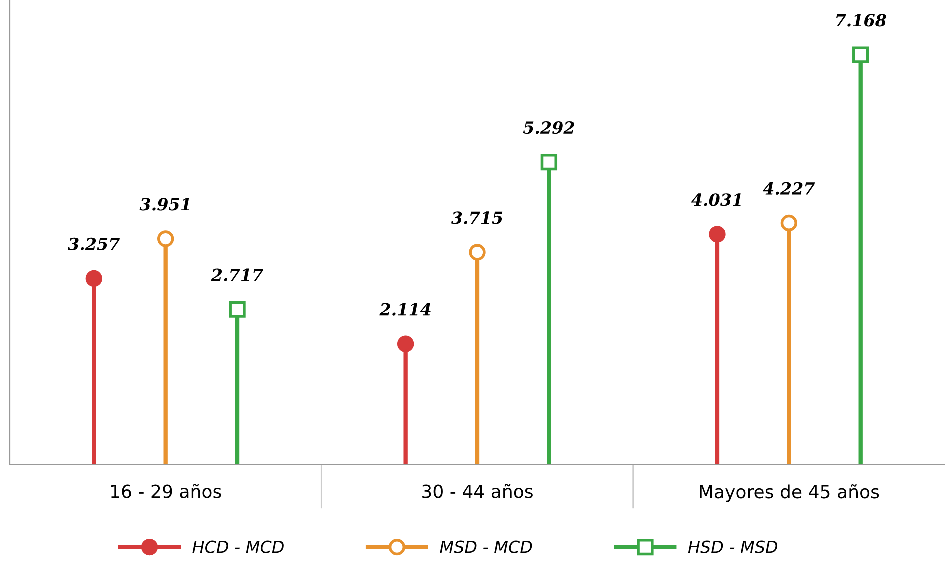 The image size is (945, 569). Describe the element at coordinates (477, 218) in the screenshot. I see `data-label: 3.715` at that location.